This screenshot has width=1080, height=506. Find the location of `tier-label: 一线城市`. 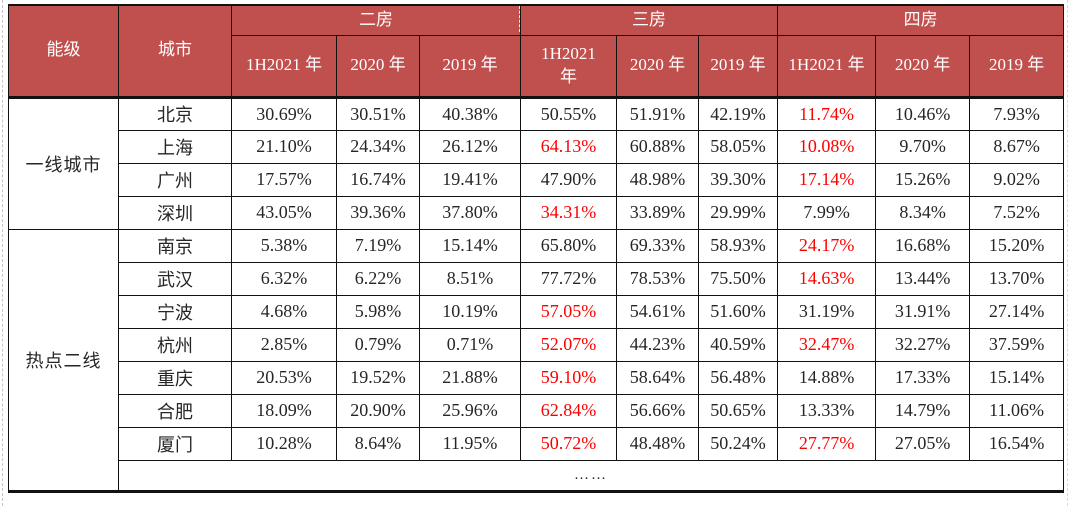

tier-label: 一线城市 is located at coordinates (63, 163).